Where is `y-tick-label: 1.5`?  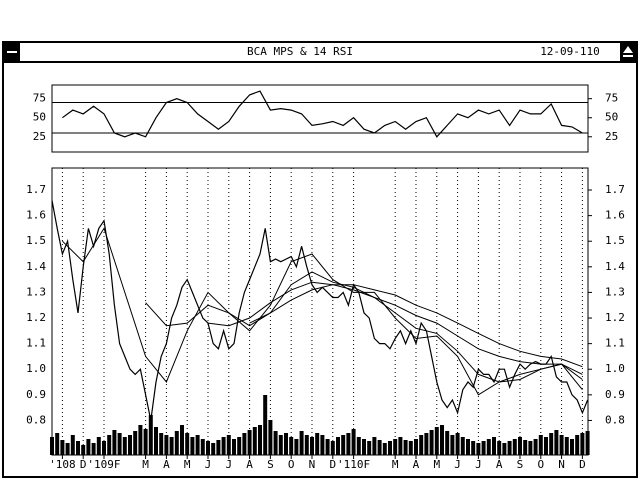 y-tick-label: 1.5 is located at coordinates (36, 240).